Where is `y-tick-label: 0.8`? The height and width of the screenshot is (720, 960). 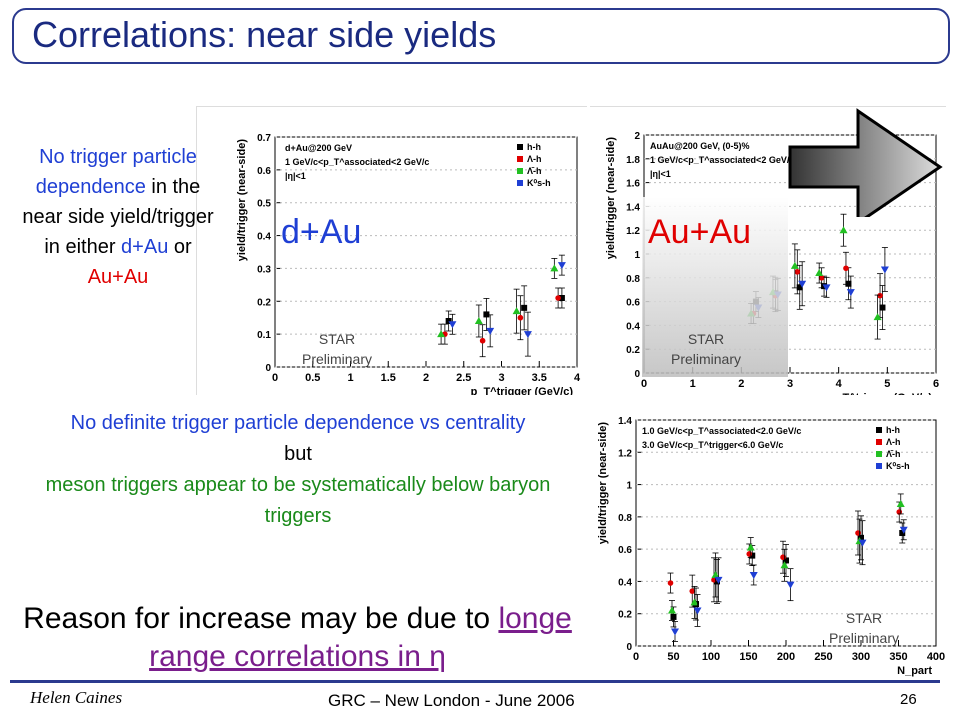
y-tick-label: 0.8 is located at coordinates (625, 518).